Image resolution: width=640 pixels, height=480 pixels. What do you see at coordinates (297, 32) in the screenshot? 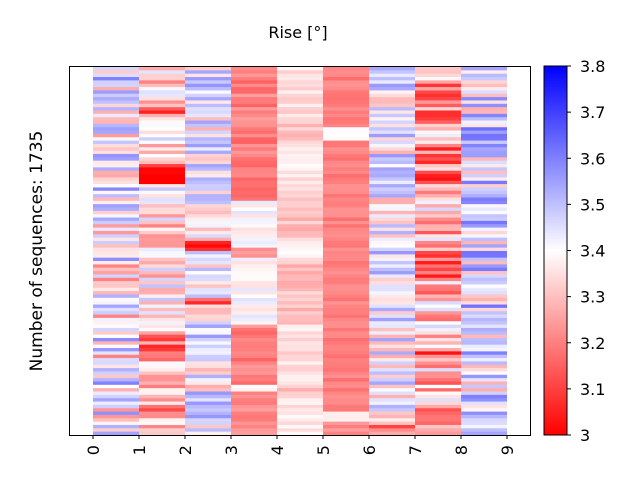
I see `chart-title: Rise [°]` at bounding box center [297, 32].